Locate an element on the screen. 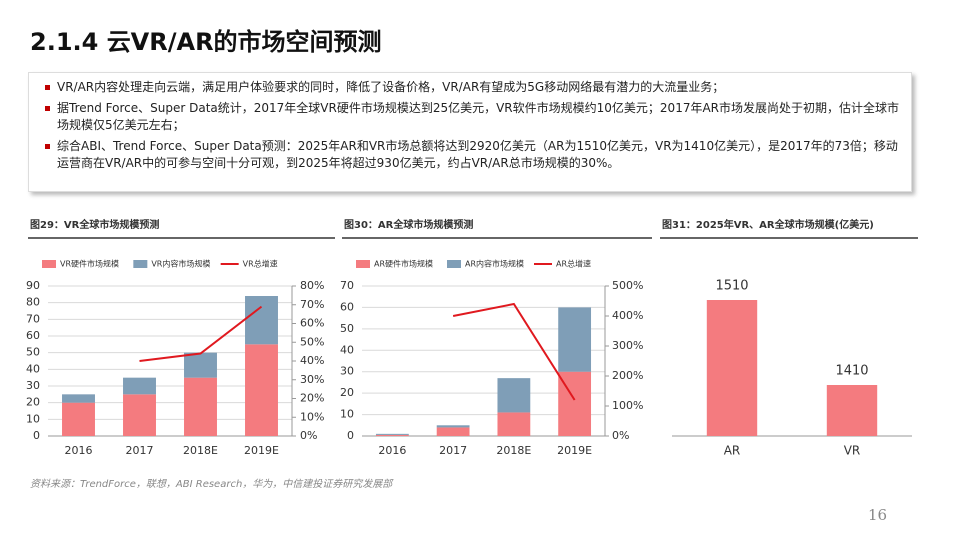 This screenshot has width=960, height=540. slide-title: 2.1.4 云VR/AR的市场空间预测 is located at coordinates (206, 42).